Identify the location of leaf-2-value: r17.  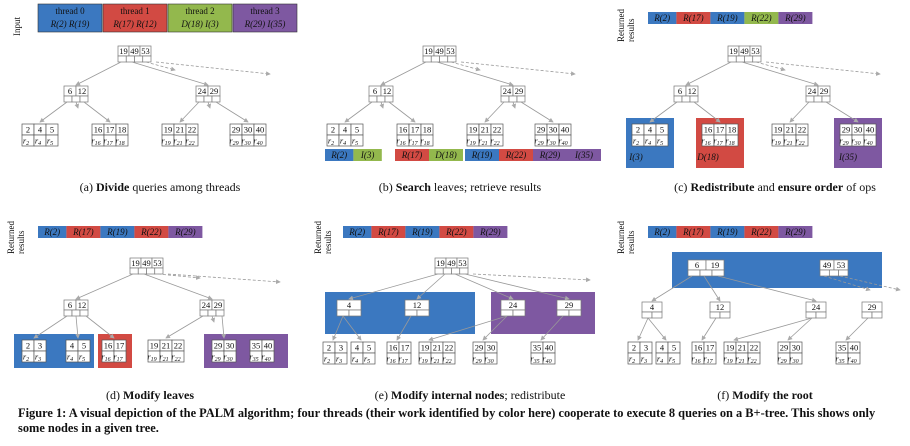
(708, 360).